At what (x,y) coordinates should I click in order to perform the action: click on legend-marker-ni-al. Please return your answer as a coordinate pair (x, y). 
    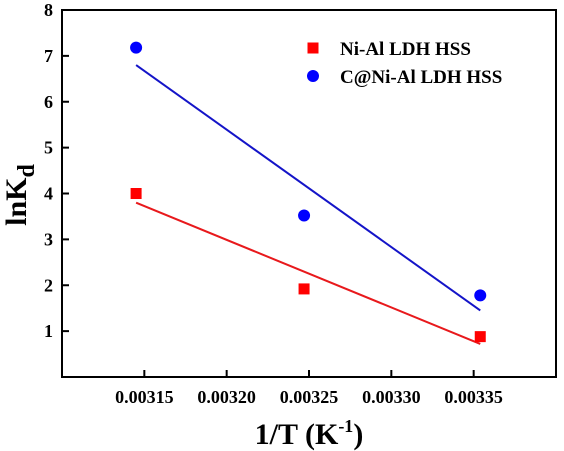
    Looking at the image, I should click on (313, 48).